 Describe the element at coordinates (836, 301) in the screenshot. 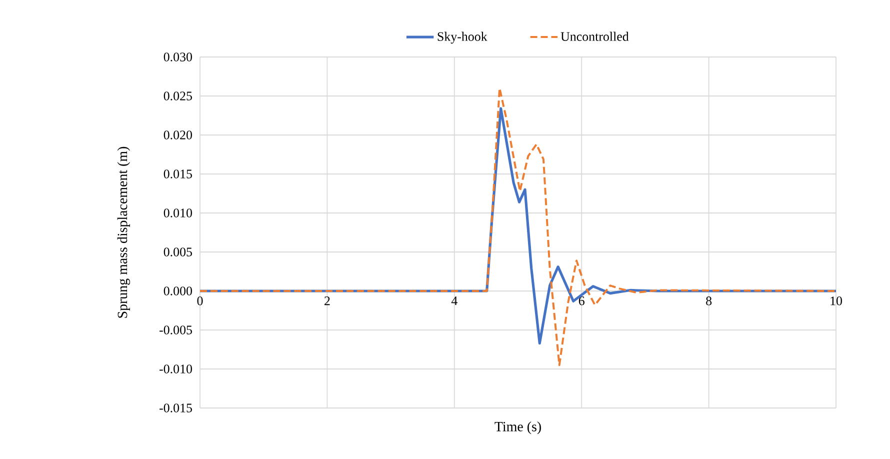

I see `x-tick-label: 10` at that location.